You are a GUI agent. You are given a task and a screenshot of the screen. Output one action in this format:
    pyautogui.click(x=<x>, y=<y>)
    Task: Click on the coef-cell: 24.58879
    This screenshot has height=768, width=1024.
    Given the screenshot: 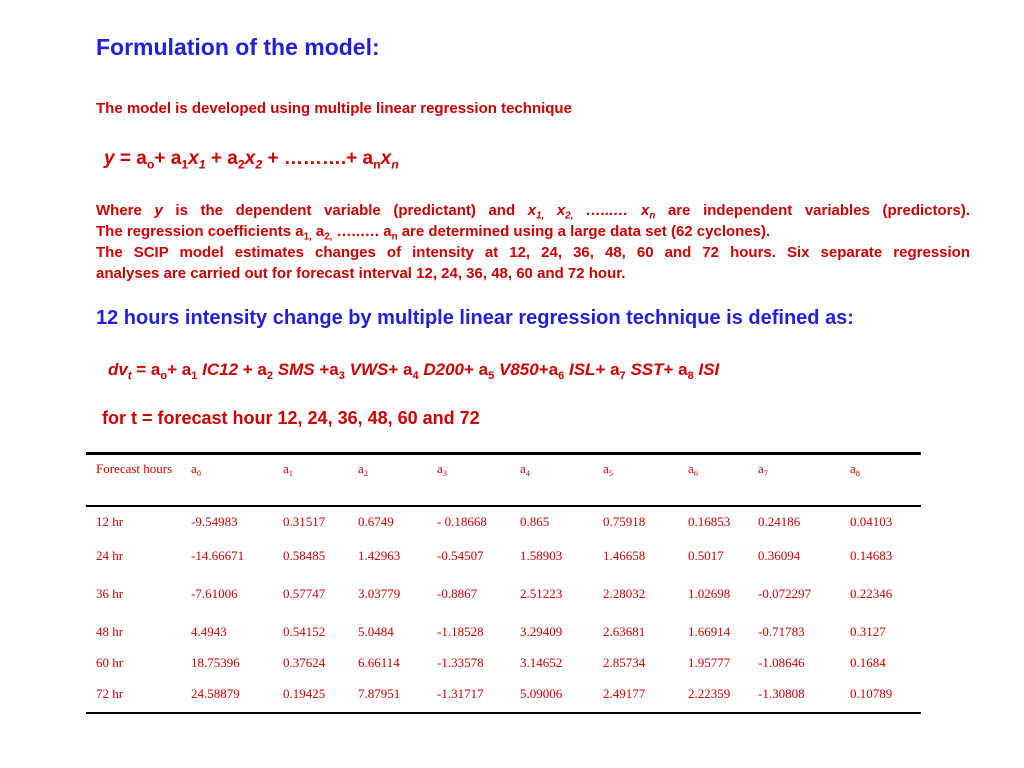 What is the action you would take?
    pyautogui.click(x=215, y=693)
    